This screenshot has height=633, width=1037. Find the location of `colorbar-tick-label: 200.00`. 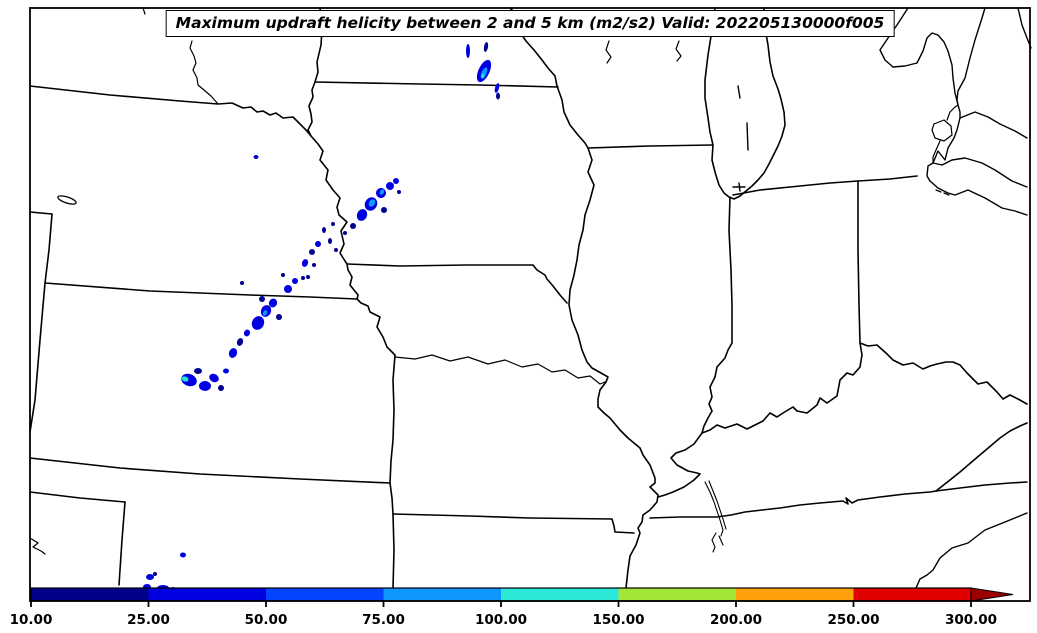

colorbar-tick-label: 200.00 is located at coordinates (736, 620).